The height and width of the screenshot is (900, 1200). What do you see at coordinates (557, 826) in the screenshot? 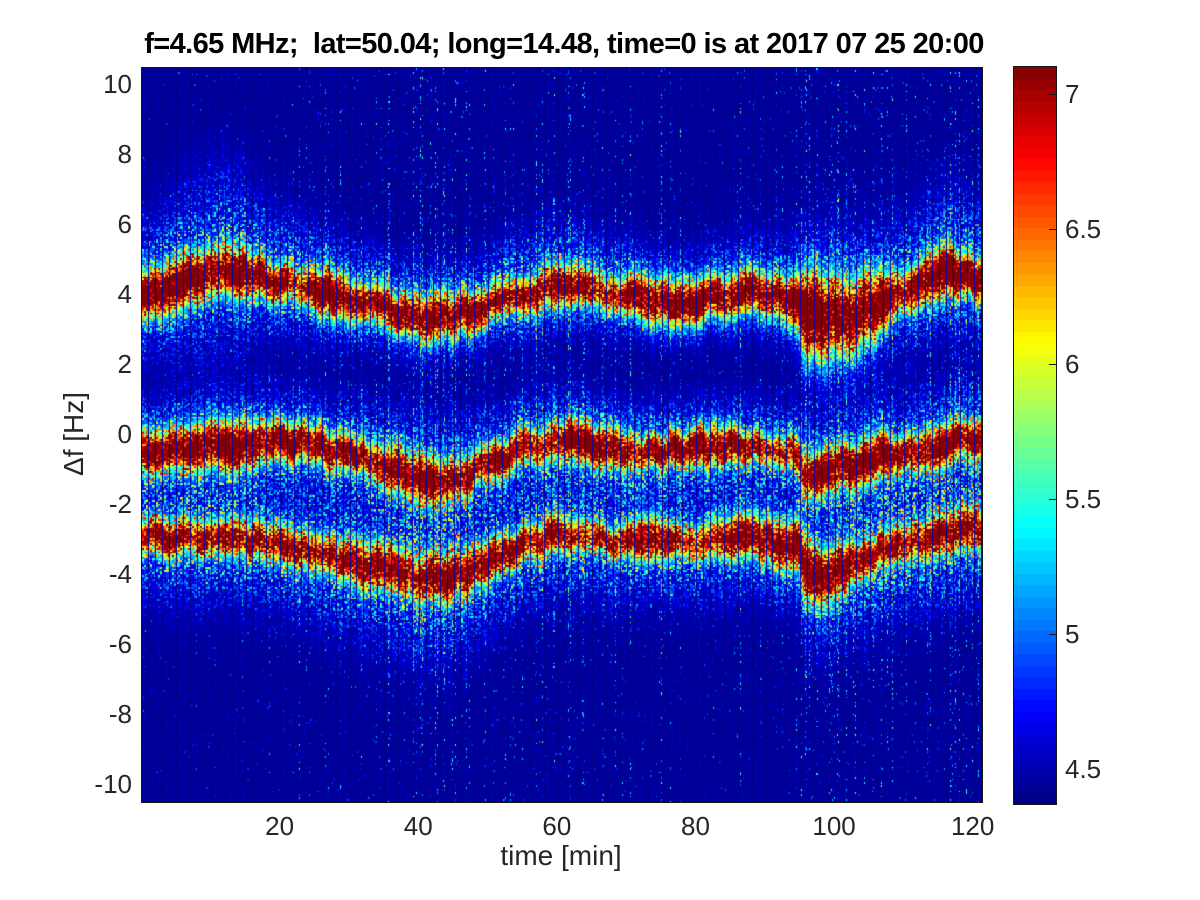
I see `x-tick-label: 60` at bounding box center [557, 826].